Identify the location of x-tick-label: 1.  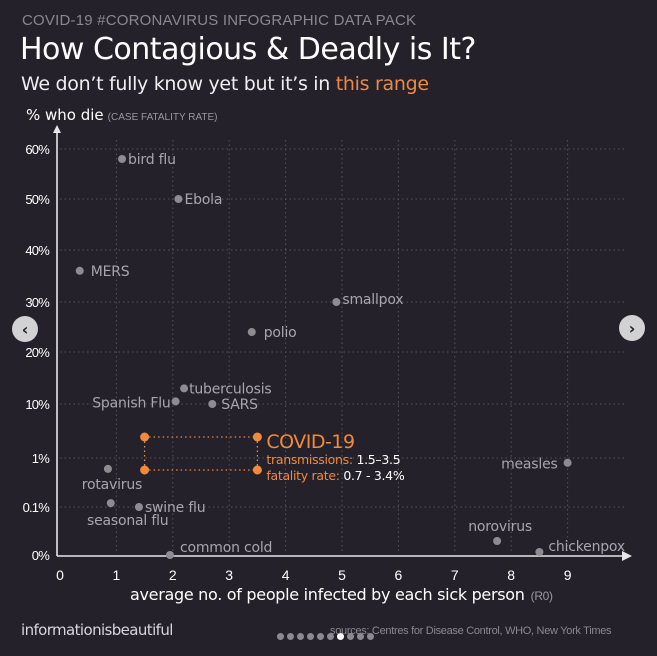
(117, 575).